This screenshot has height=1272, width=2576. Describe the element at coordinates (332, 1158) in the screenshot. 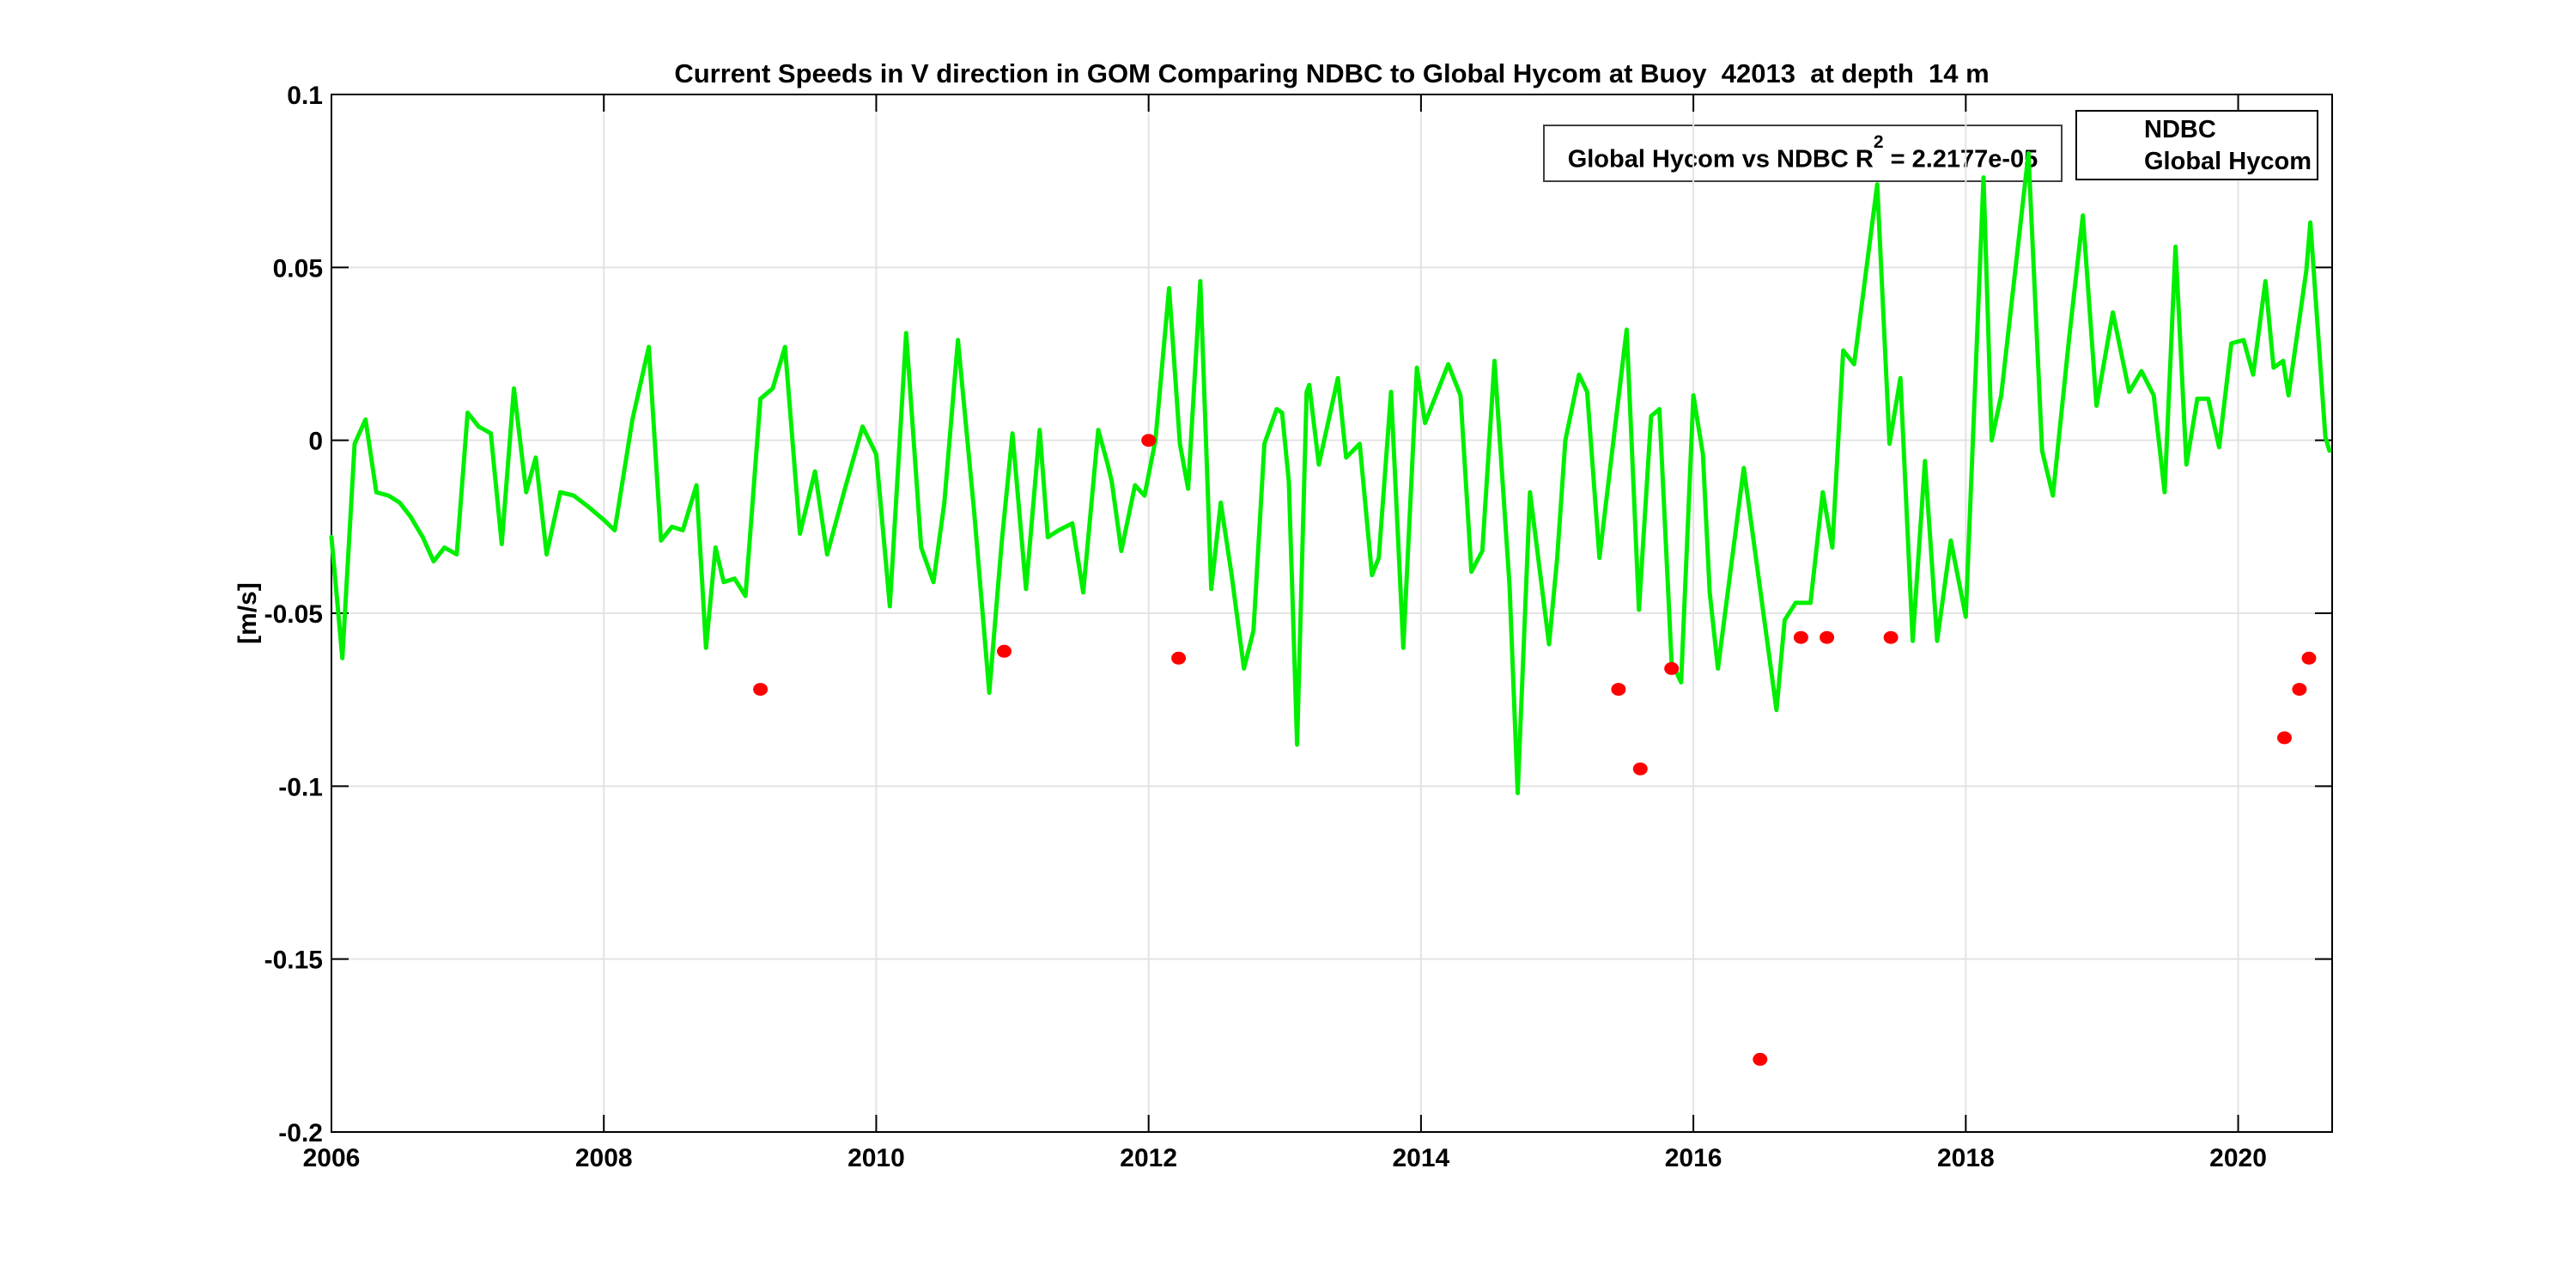

I see `x-tick-label: 2006` at that location.